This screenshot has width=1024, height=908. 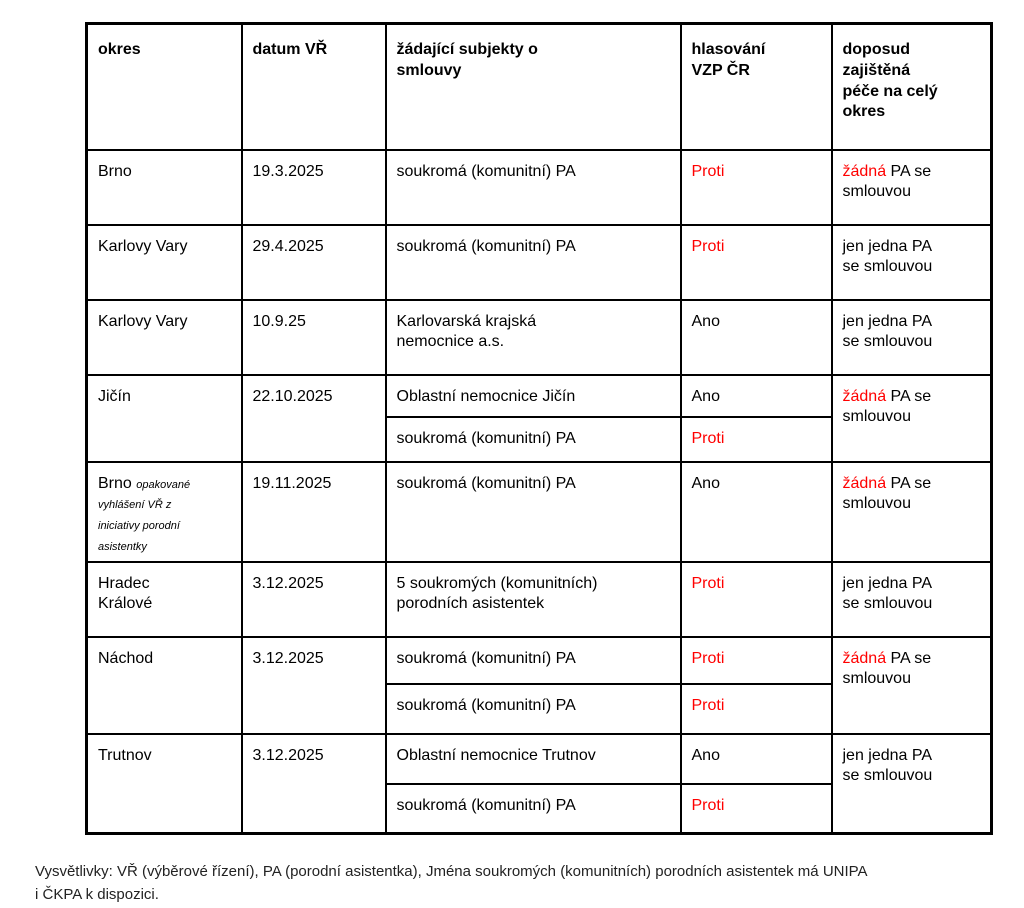 I want to click on datum-cell: 10.9.25, so click(x=313, y=337).